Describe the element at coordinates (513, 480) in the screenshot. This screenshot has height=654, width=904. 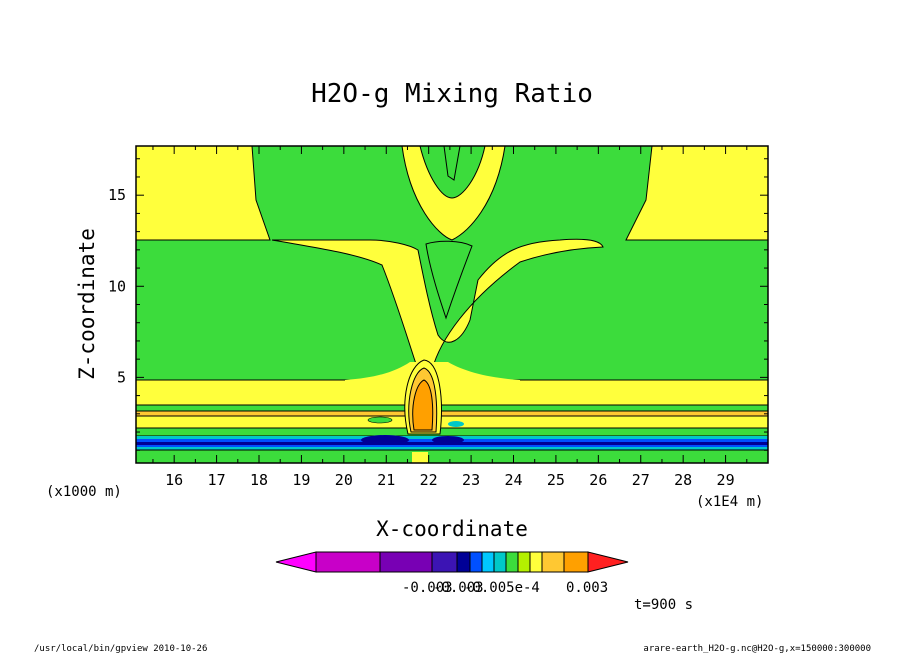
I see `x-tick-label: 24` at that location.